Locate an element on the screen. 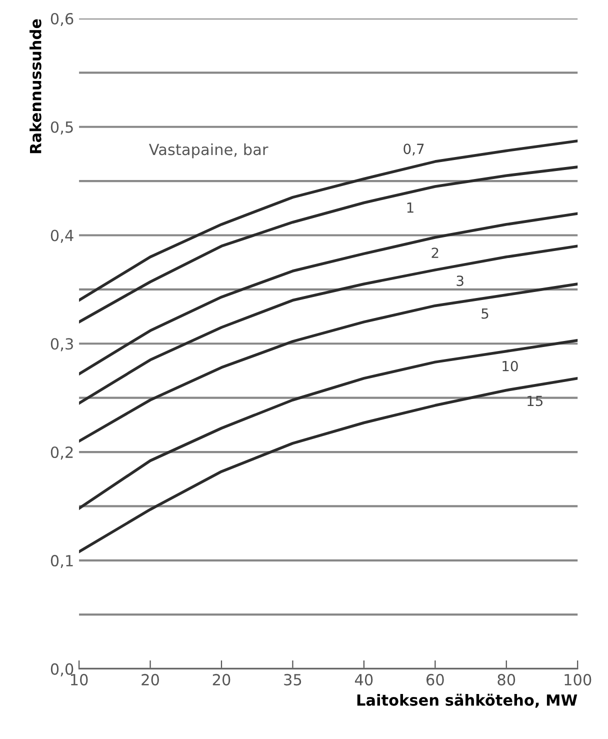 The height and width of the screenshot is (739, 608). series-label: 1 is located at coordinates (410, 207).